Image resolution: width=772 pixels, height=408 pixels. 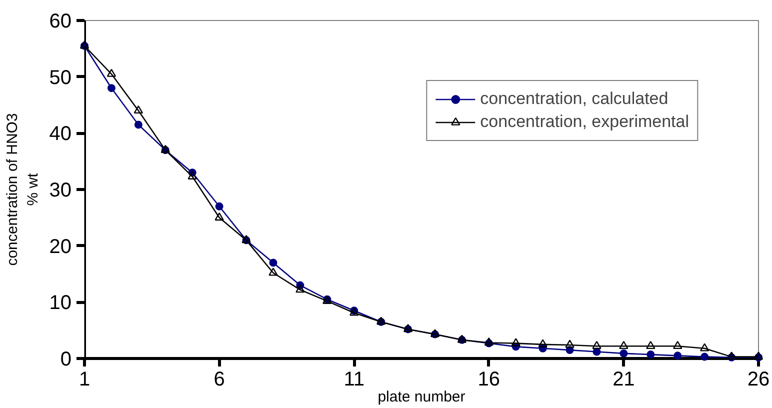 What do you see at coordinates (60, 303) in the screenshot?
I see `y-tick-label: 10` at bounding box center [60, 303].